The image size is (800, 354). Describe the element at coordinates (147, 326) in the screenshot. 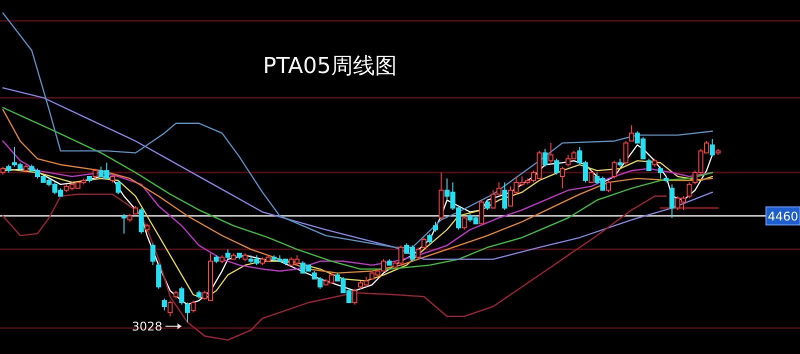

I see `annotation: 3028` at that location.